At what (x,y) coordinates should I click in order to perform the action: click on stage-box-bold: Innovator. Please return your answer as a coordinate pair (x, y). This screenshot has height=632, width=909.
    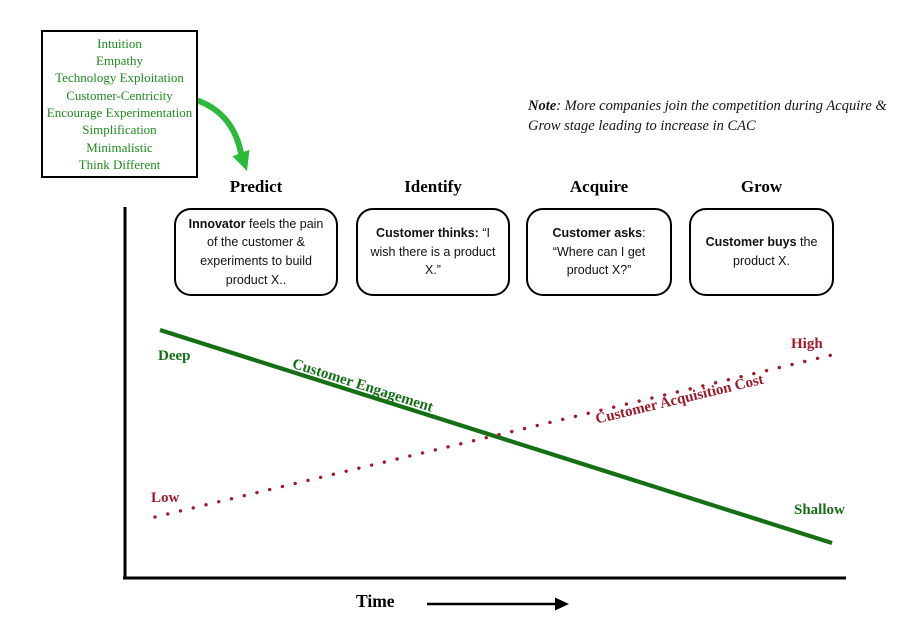
    Looking at the image, I should click on (217, 223).